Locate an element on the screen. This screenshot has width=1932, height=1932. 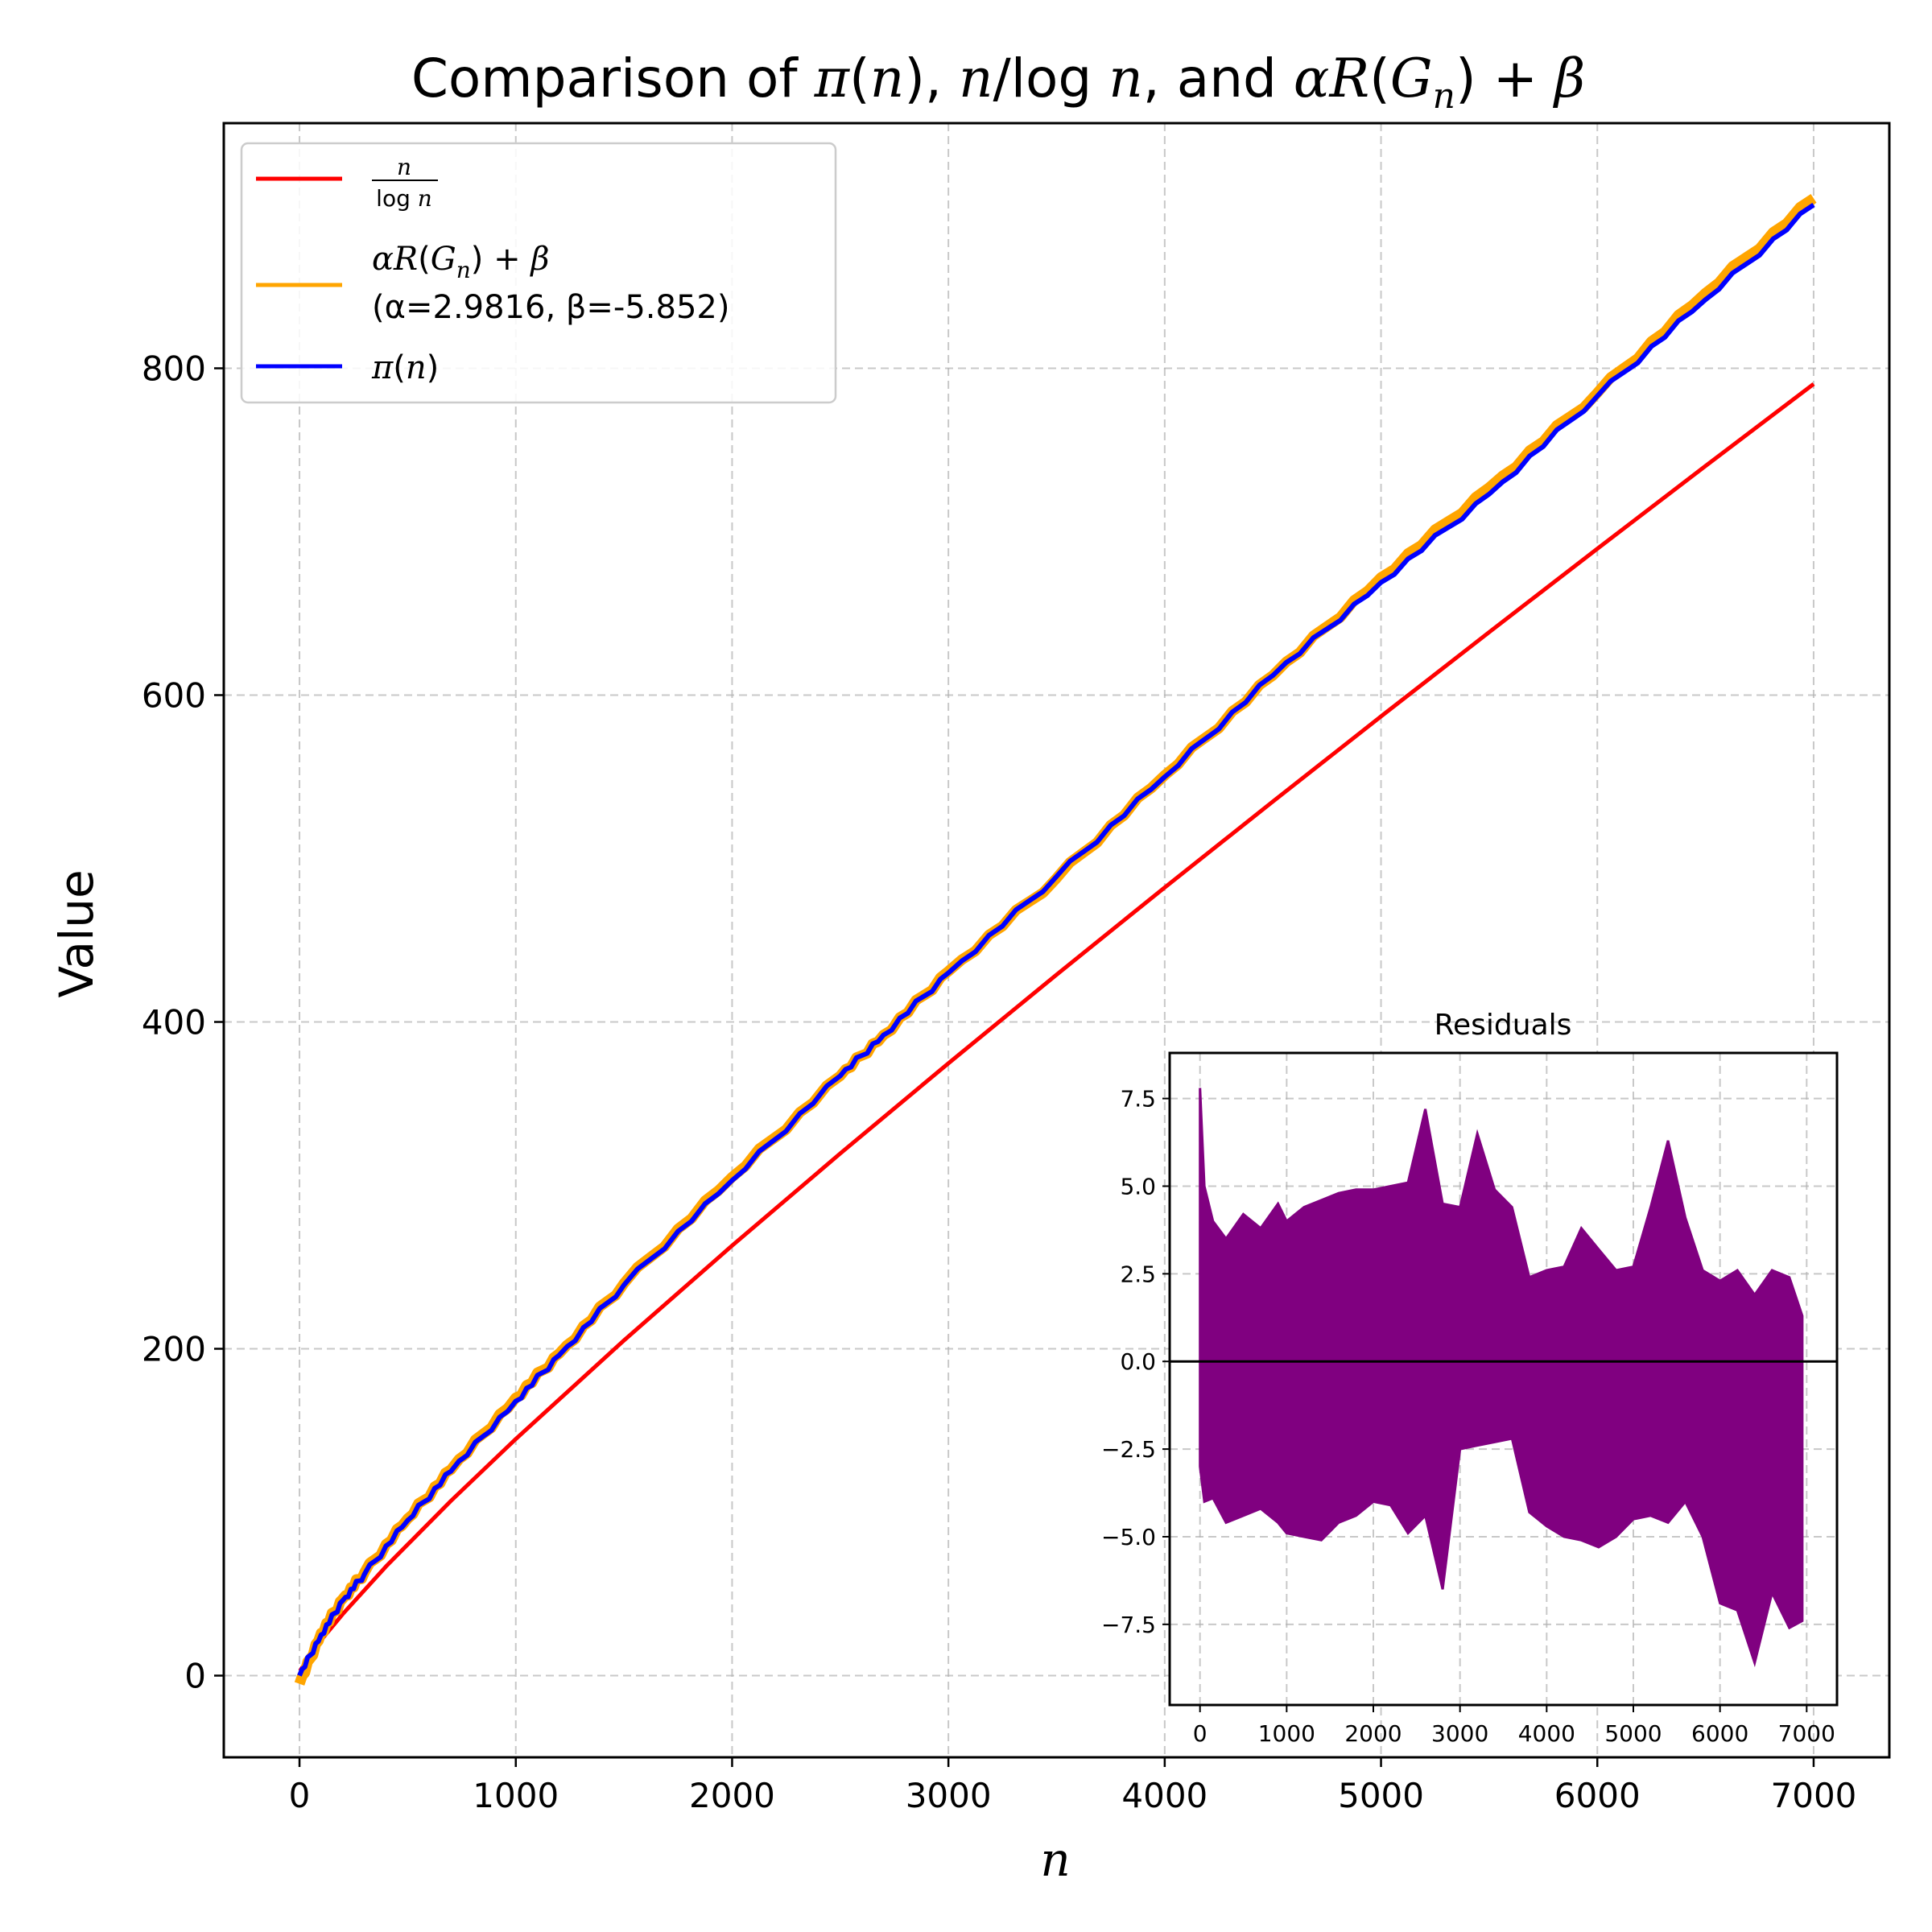
legend-frac-denominator: log n is located at coordinates (404, 198).